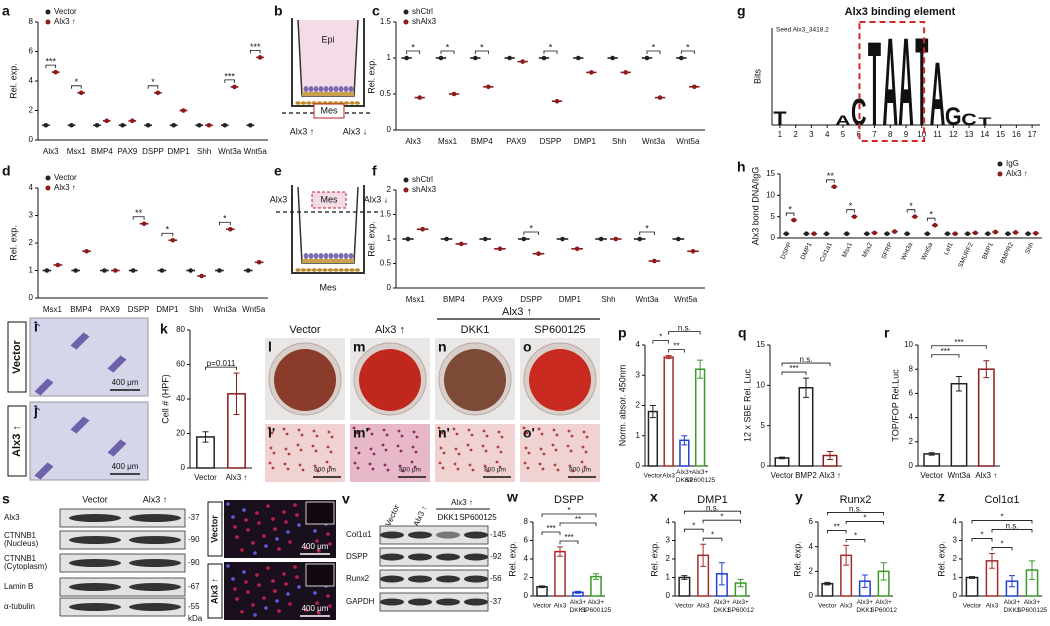 This screenshot has height=626, width=1050. What do you see at coordinates (770, 173) in the screenshot?
I see `y-tick-label: 15` at bounding box center [770, 173].